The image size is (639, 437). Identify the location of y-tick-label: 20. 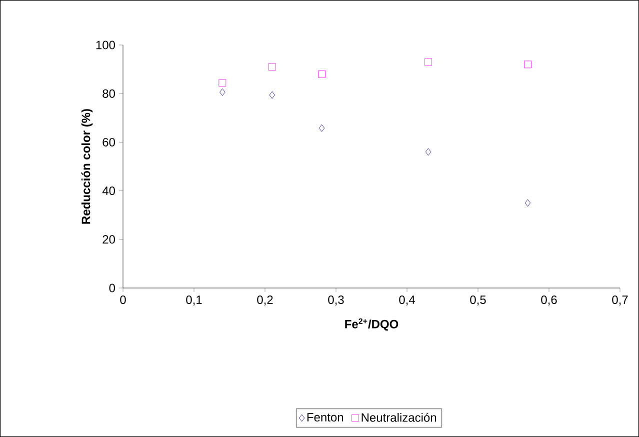
(109, 239).